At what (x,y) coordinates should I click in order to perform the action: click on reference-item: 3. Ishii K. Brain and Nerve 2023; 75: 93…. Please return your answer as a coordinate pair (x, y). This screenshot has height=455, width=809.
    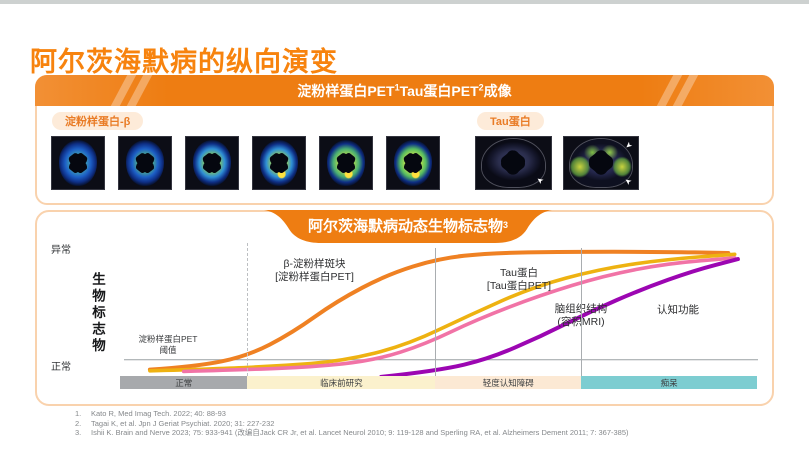
    Looking at the image, I should click on (352, 433).